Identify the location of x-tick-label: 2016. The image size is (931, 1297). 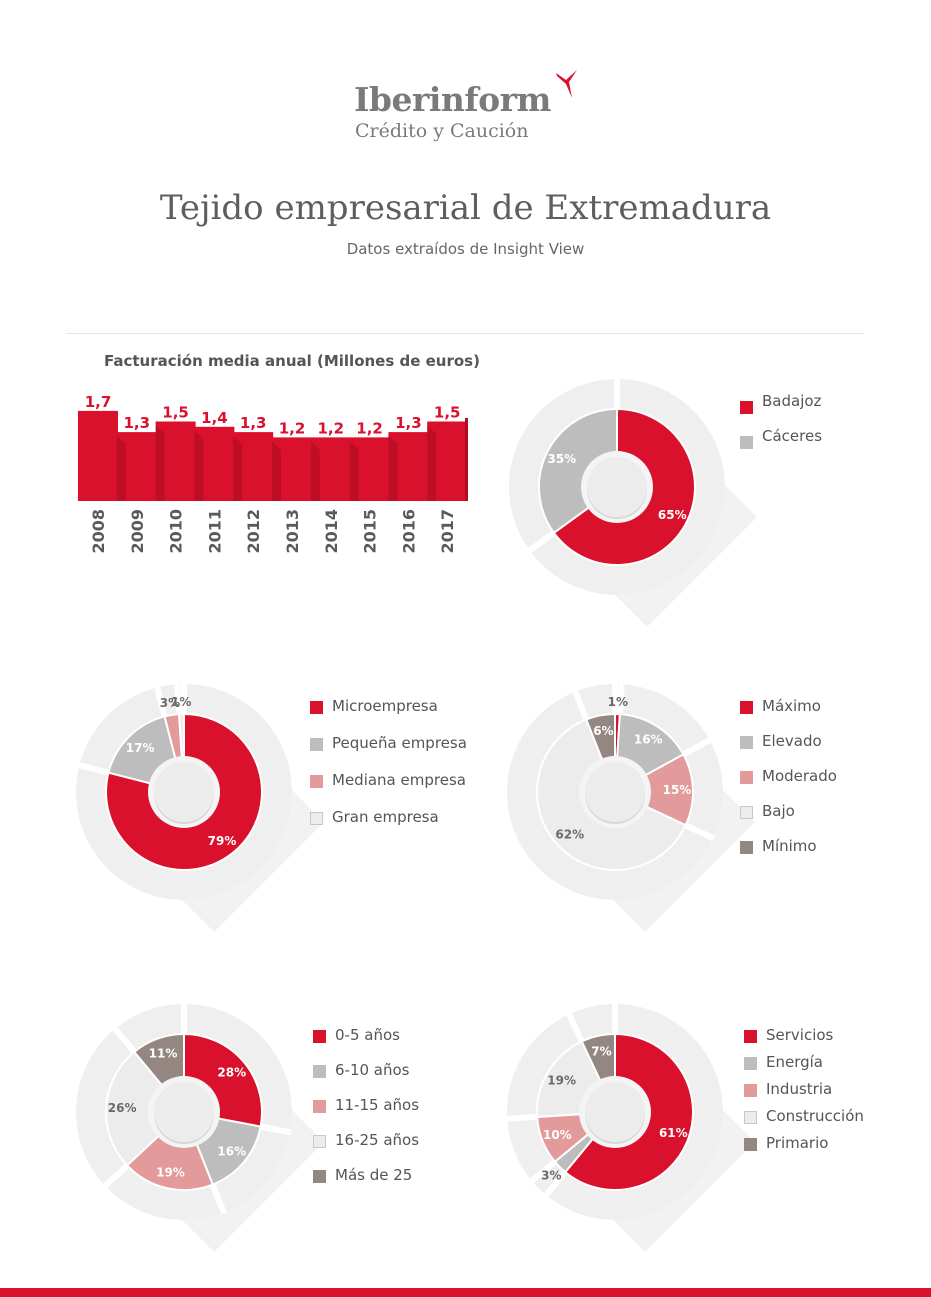
(408, 531).